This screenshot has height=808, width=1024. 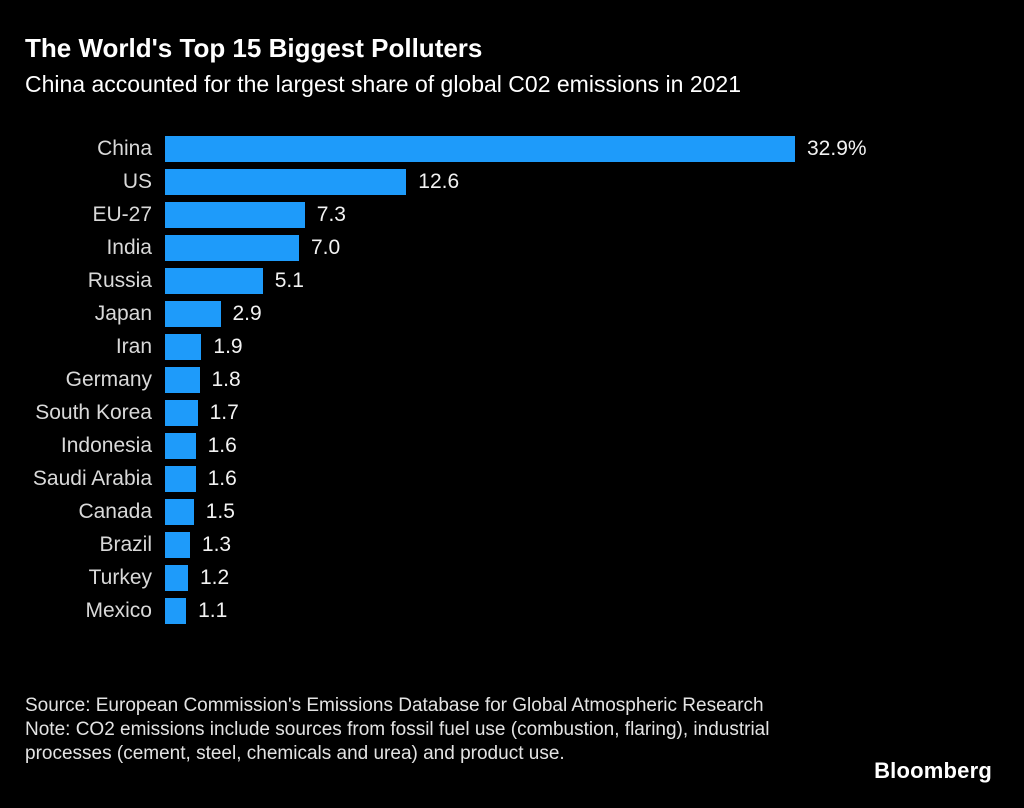 I want to click on bar-row: India 7.0, so click(x=512, y=247).